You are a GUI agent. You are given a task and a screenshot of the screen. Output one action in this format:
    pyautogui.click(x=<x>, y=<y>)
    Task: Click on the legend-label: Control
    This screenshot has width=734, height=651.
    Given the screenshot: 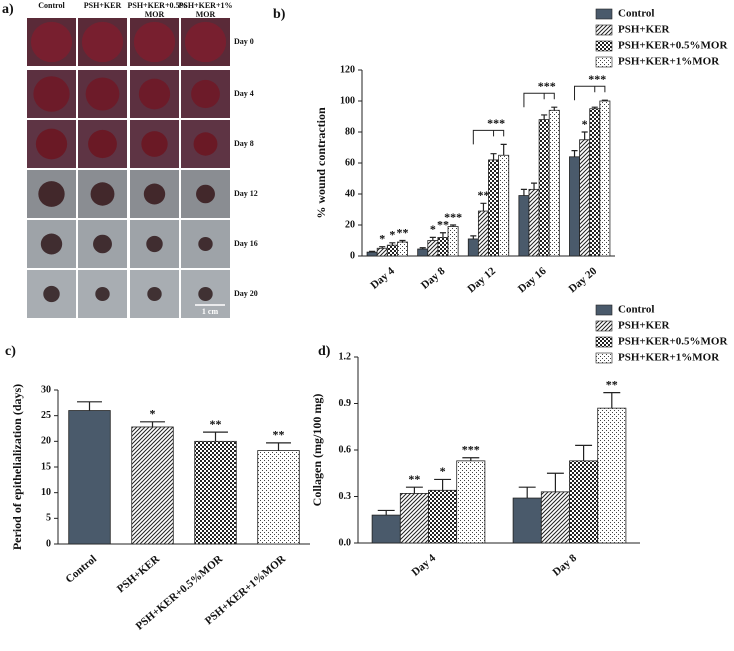 What is the action you would take?
    pyautogui.click(x=636, y=14)
    